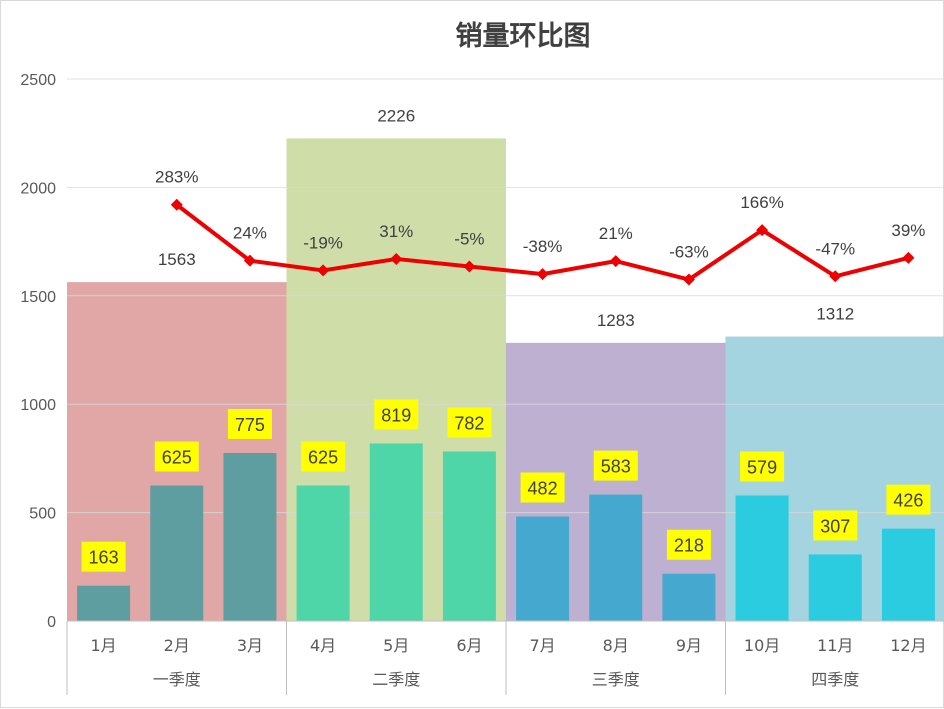 This screenshot has width=944, height=709. What do you see at coordinates (103, 603) in the screenshot?
I see `bar-1月` at bounding box center [103, 603].